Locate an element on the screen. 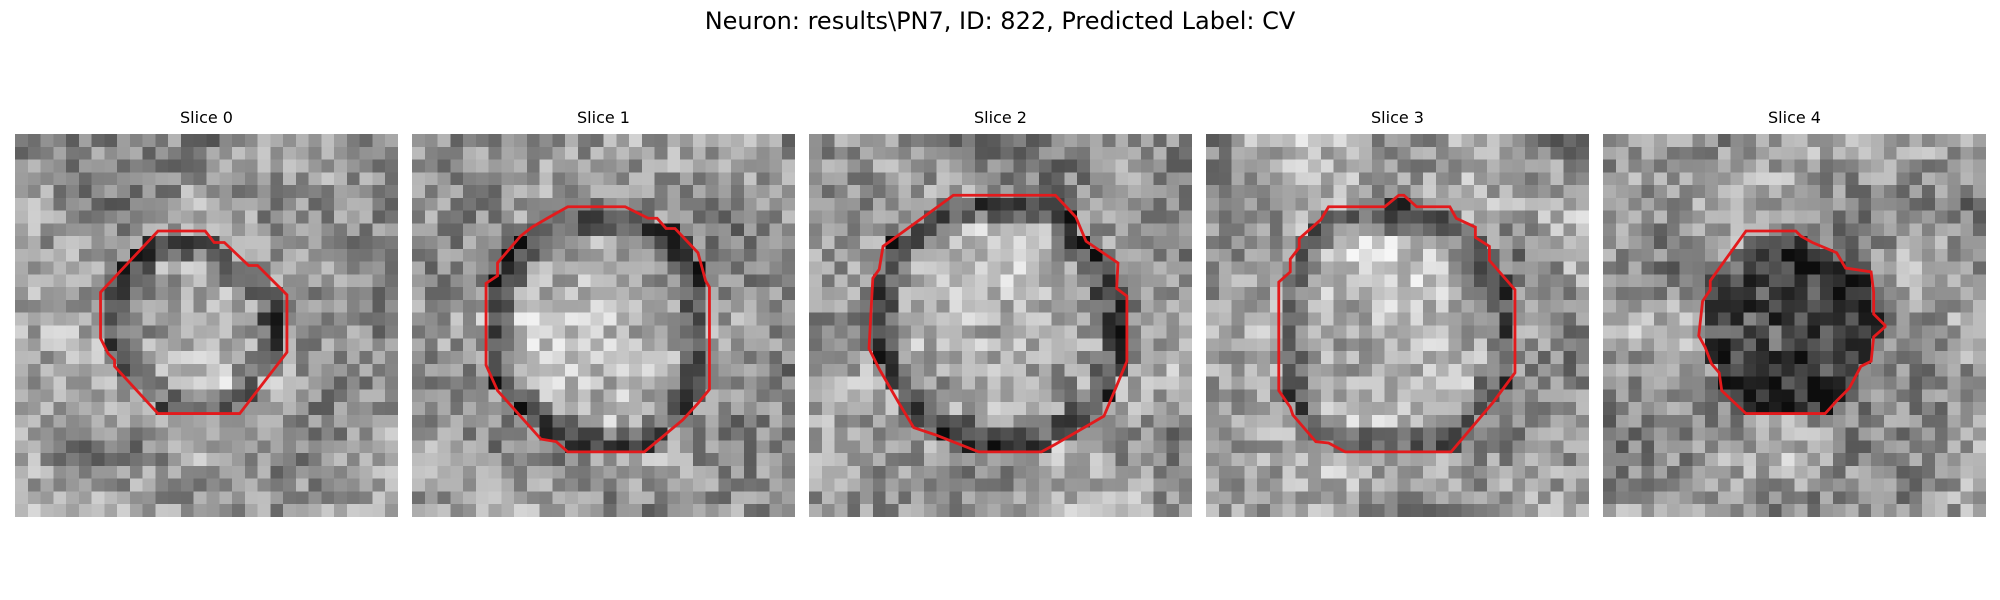 The width and height of the screenshot is (2000, 600). slice-panel-2: Slice 2 is located at coordinates (1000, 314).